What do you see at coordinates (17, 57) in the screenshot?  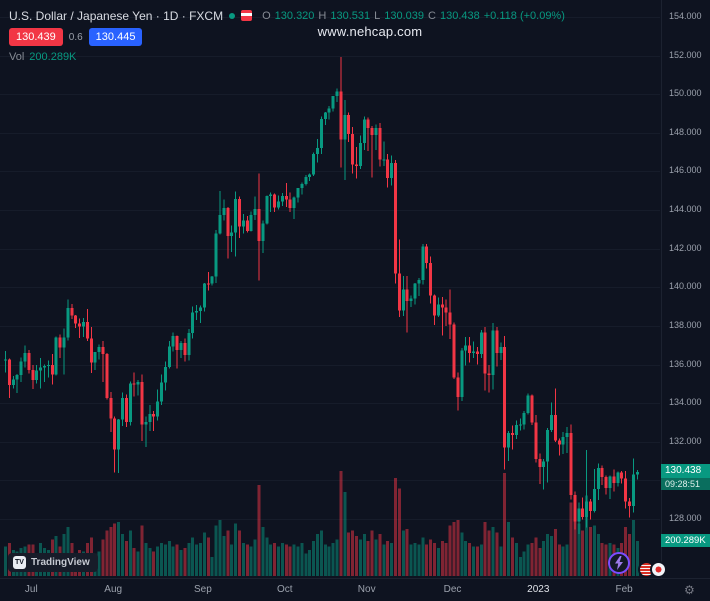 I see `volume-label: Vol` at bounding box center [17, 57].